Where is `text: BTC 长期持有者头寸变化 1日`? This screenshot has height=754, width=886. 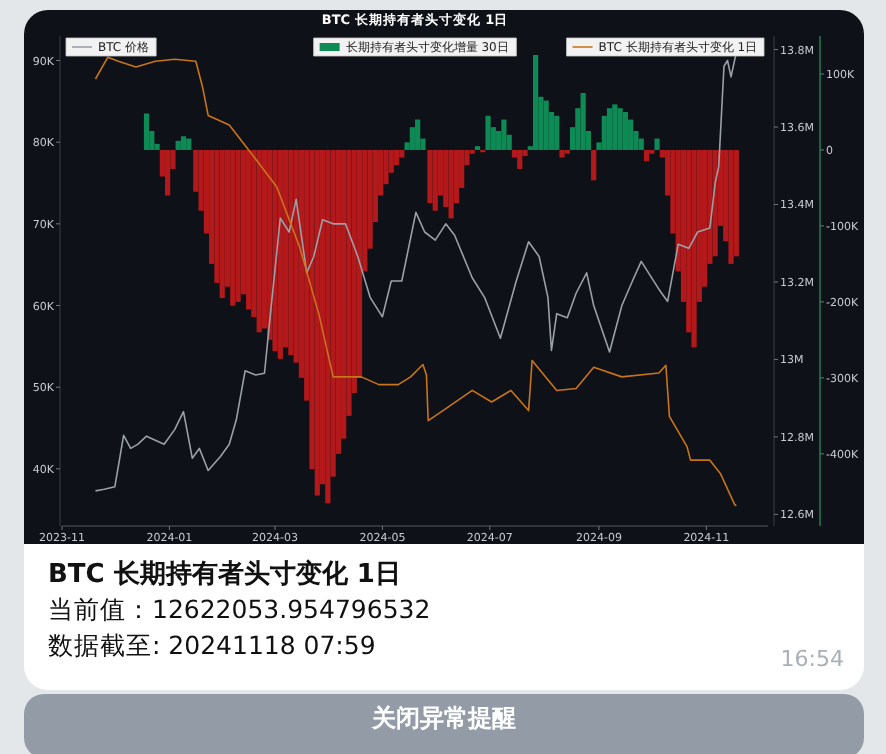 text: BTC 长期持有者头寸变化 1日 is located at coordinates (224, 574).